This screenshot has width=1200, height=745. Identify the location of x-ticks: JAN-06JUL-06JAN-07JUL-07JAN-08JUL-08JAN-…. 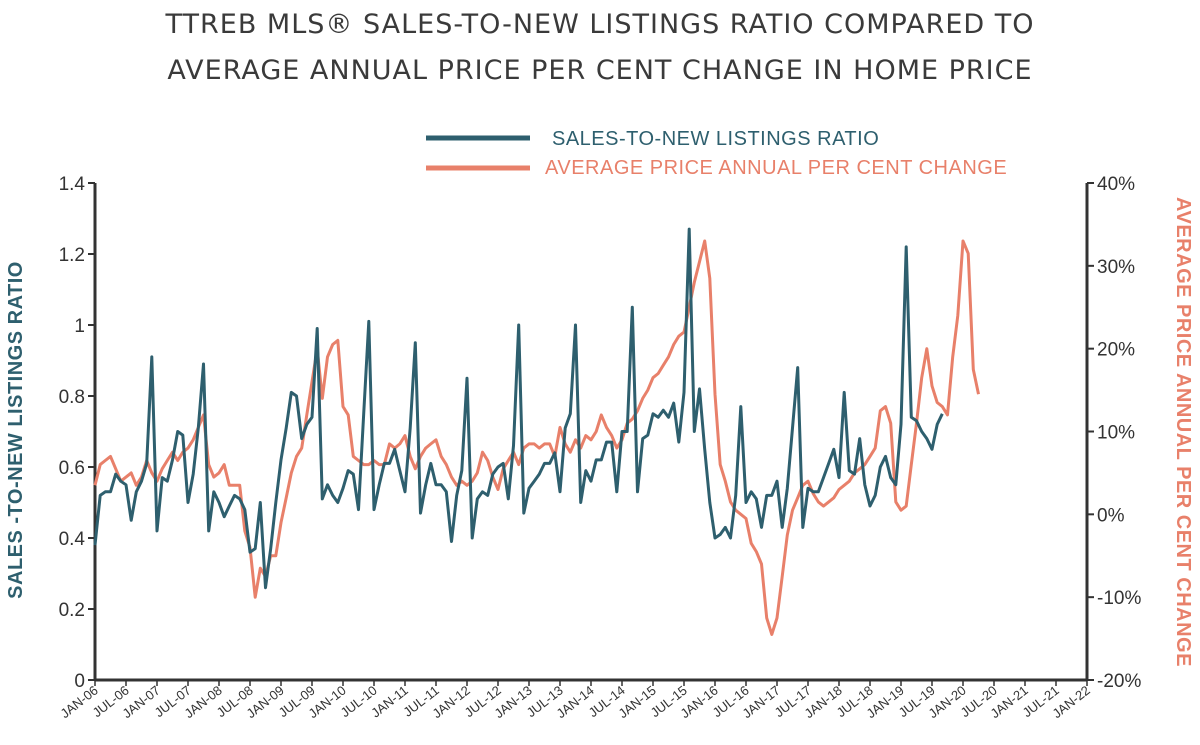
(575, 700).